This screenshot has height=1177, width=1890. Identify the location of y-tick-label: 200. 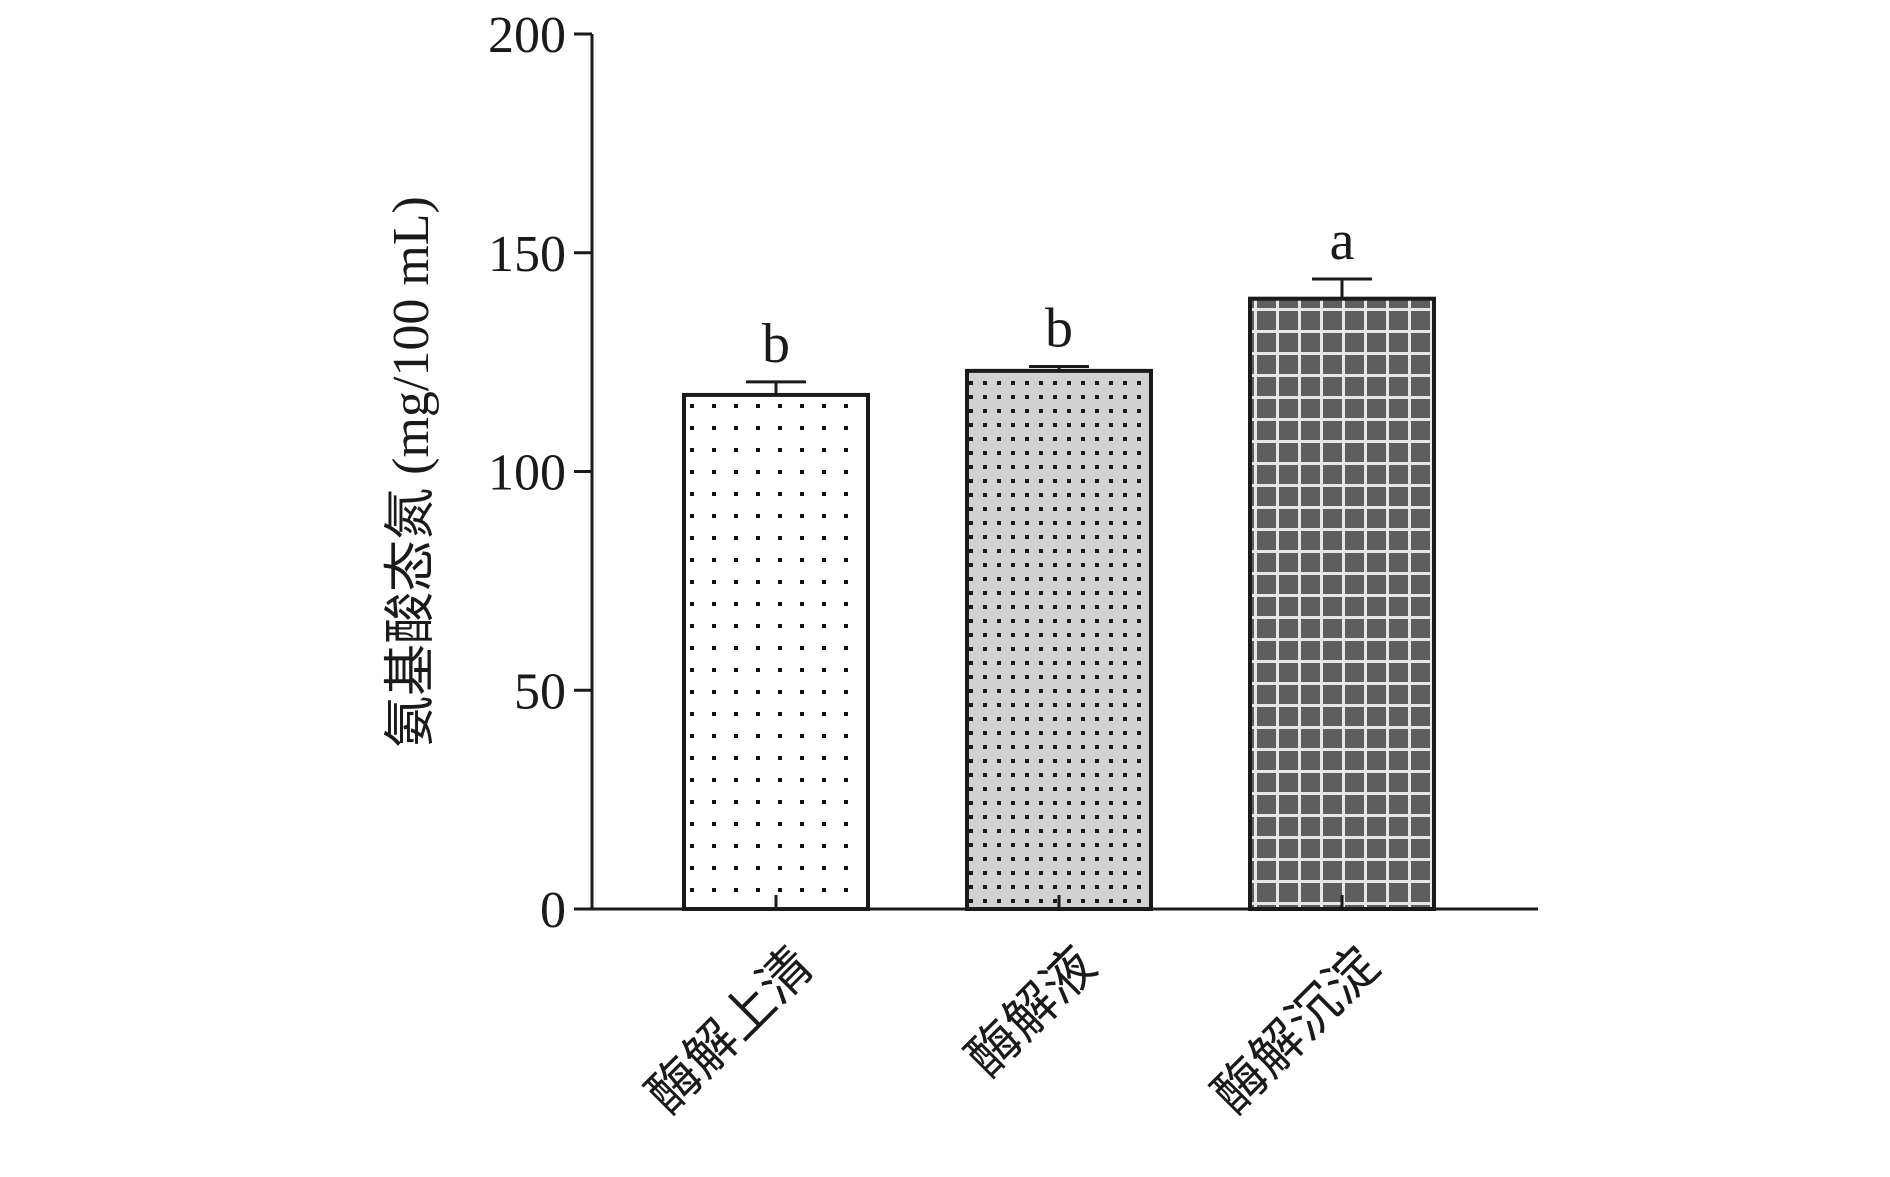
(527, 35).